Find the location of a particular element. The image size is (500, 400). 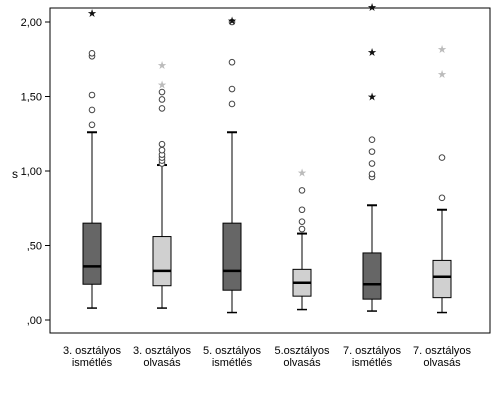

box-3: ★ is located at coordinates (232, 164).